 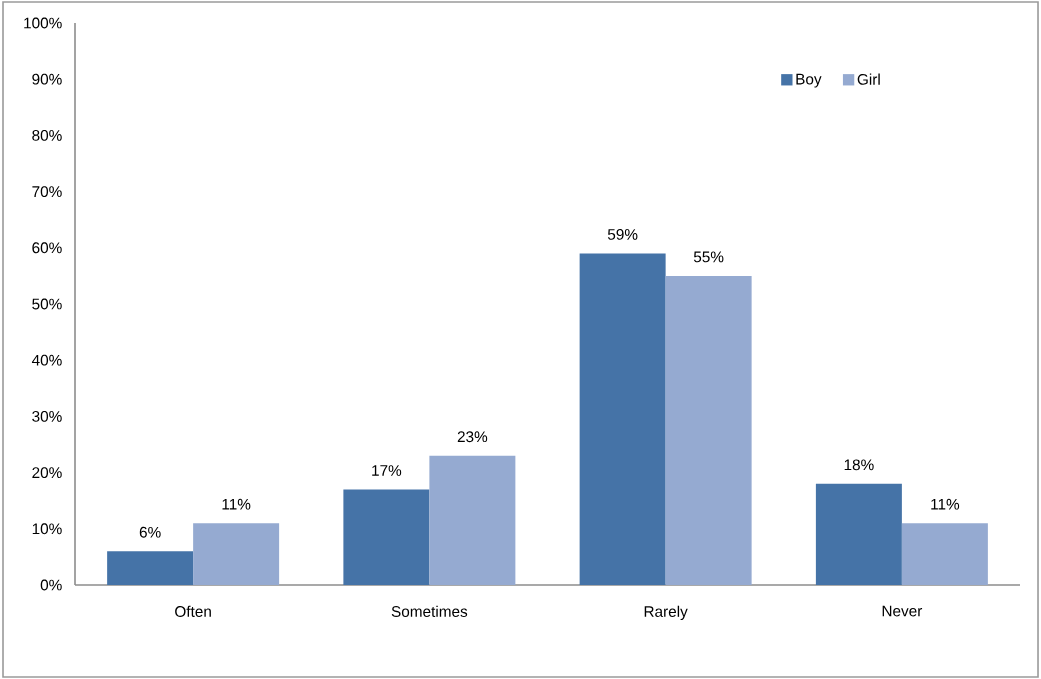 I want to click on legend-label: Boy, so click(x=809, y=80).